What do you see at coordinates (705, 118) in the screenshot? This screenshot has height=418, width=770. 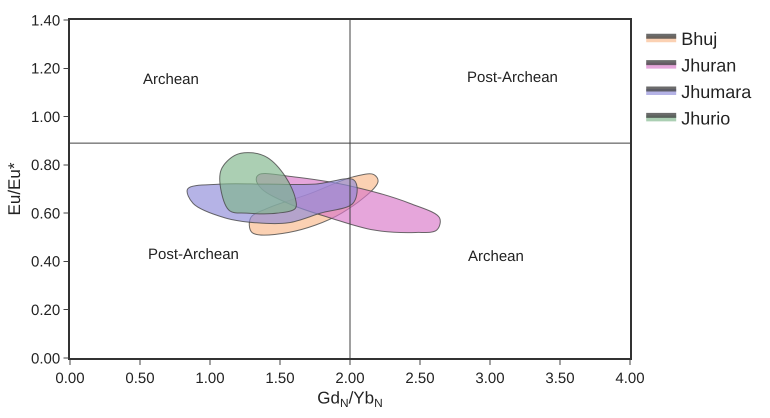 I see `legend-label: Jhurio` at bounding box center [705, 118].